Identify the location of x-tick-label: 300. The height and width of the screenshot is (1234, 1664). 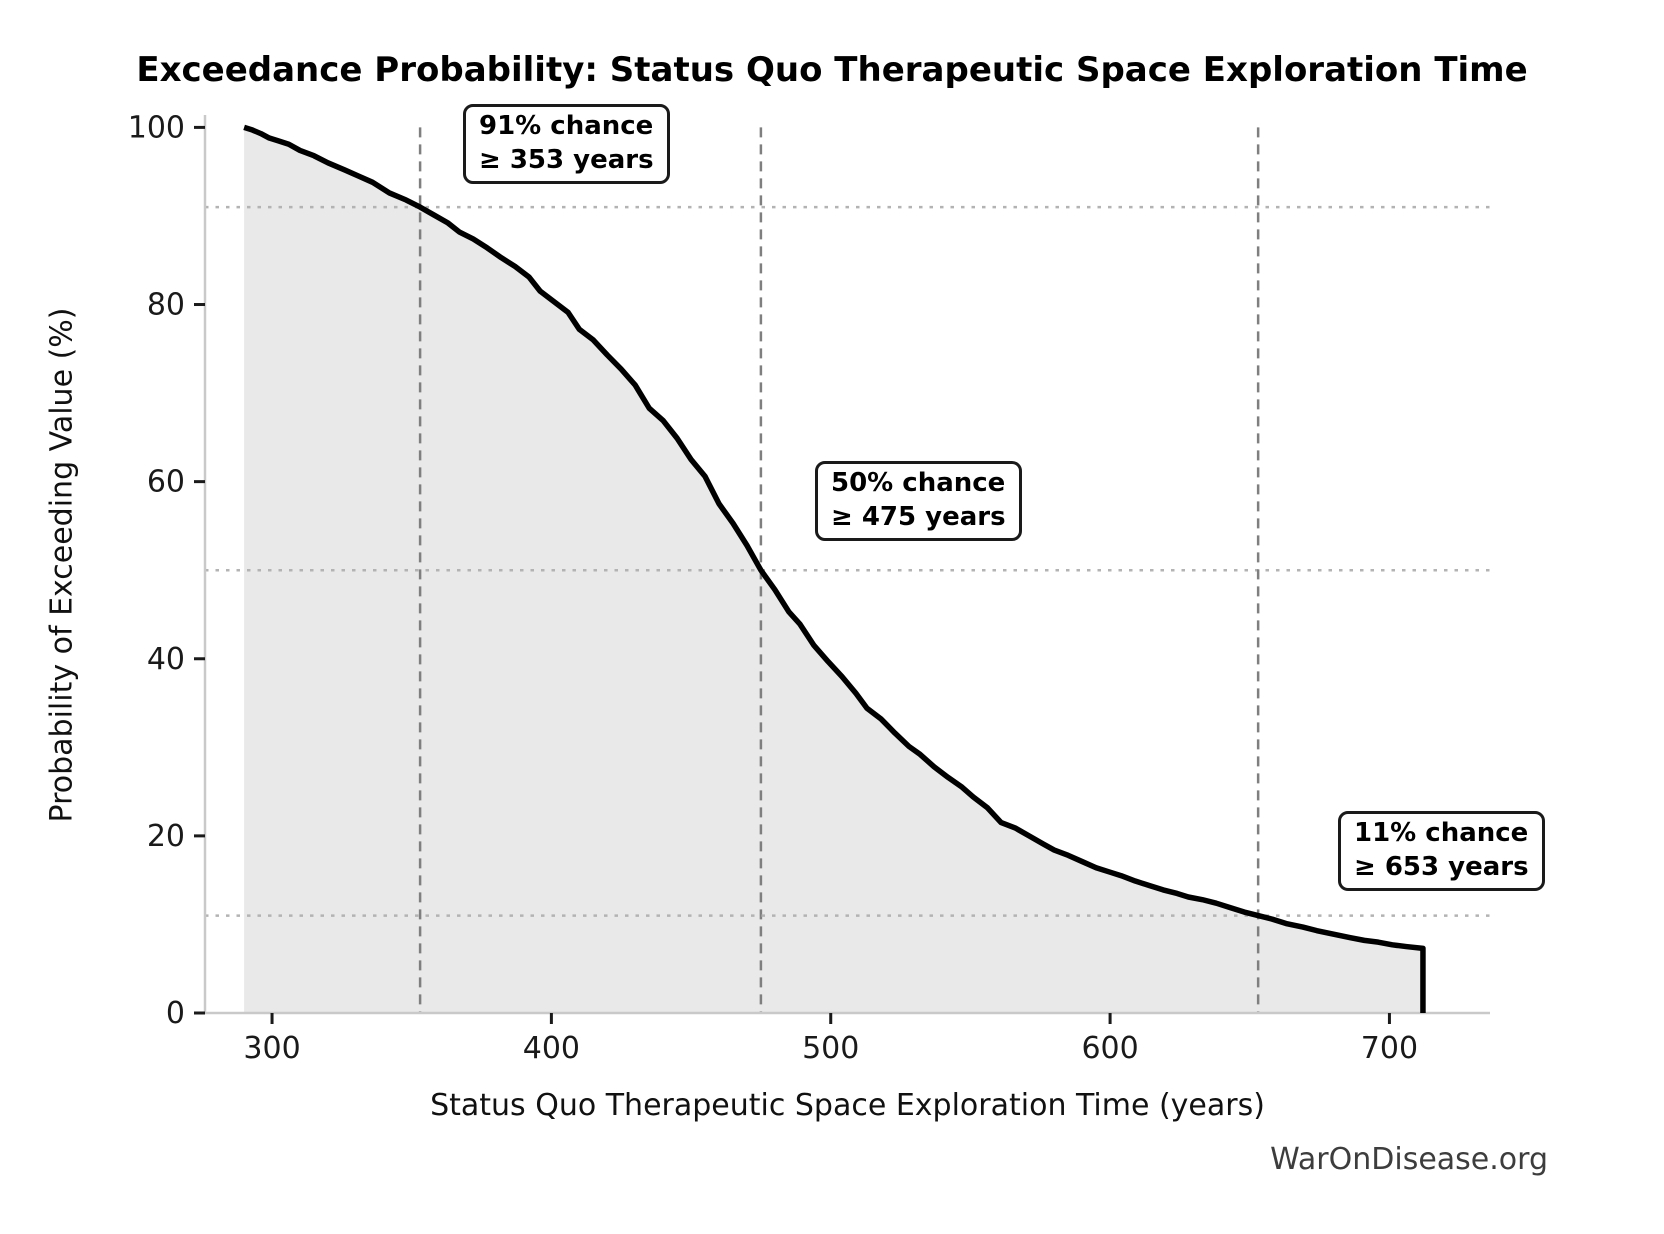
(271, 1048).